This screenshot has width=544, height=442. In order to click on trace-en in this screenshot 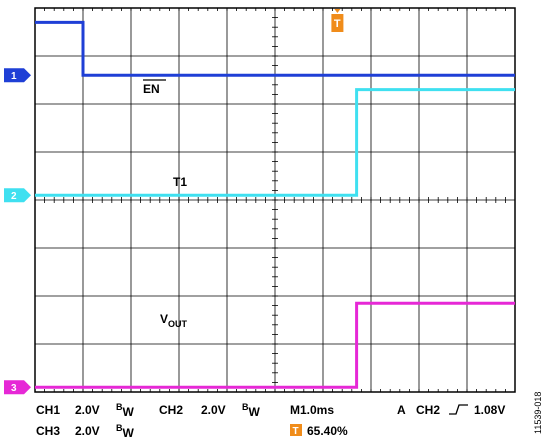, I will do `click(275, 48)`.